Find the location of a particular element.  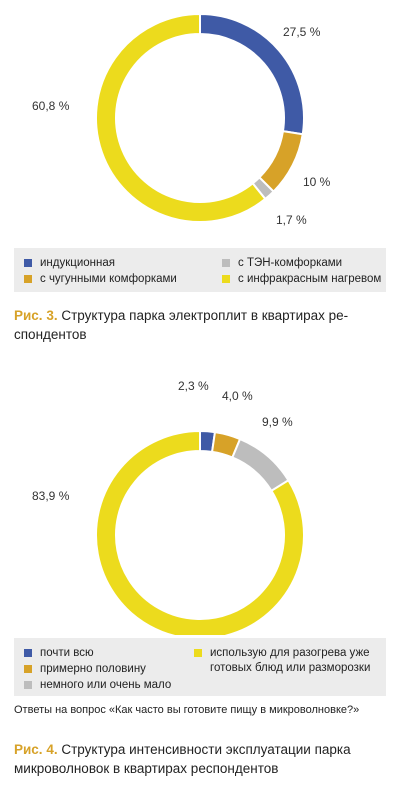

slice-value-label-0: 27,5 % is located at coordinates (302, 32).